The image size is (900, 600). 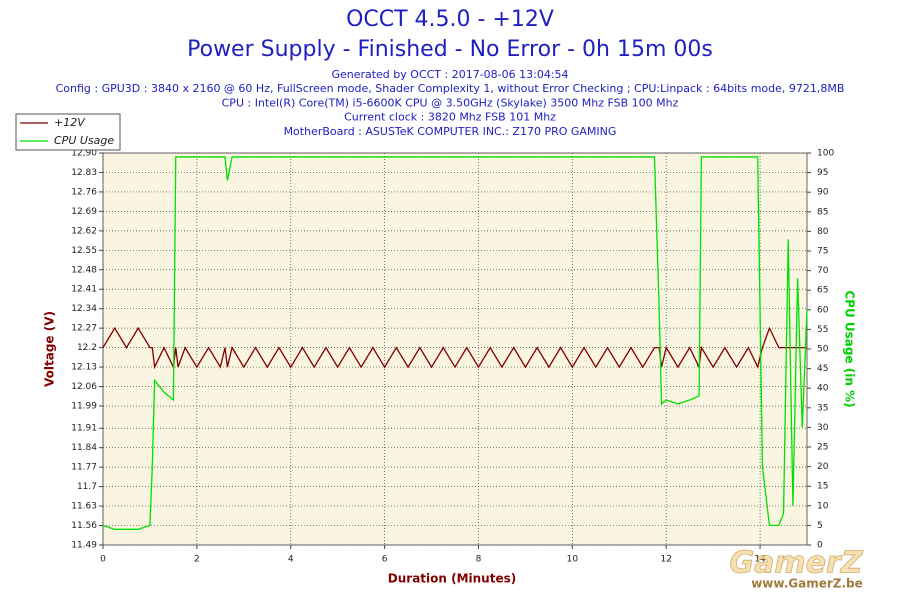 What do you see at coordinates (825, 154) in the screenshot?
I see `y2-tick-label: 100` at bounding box center [825, 154].